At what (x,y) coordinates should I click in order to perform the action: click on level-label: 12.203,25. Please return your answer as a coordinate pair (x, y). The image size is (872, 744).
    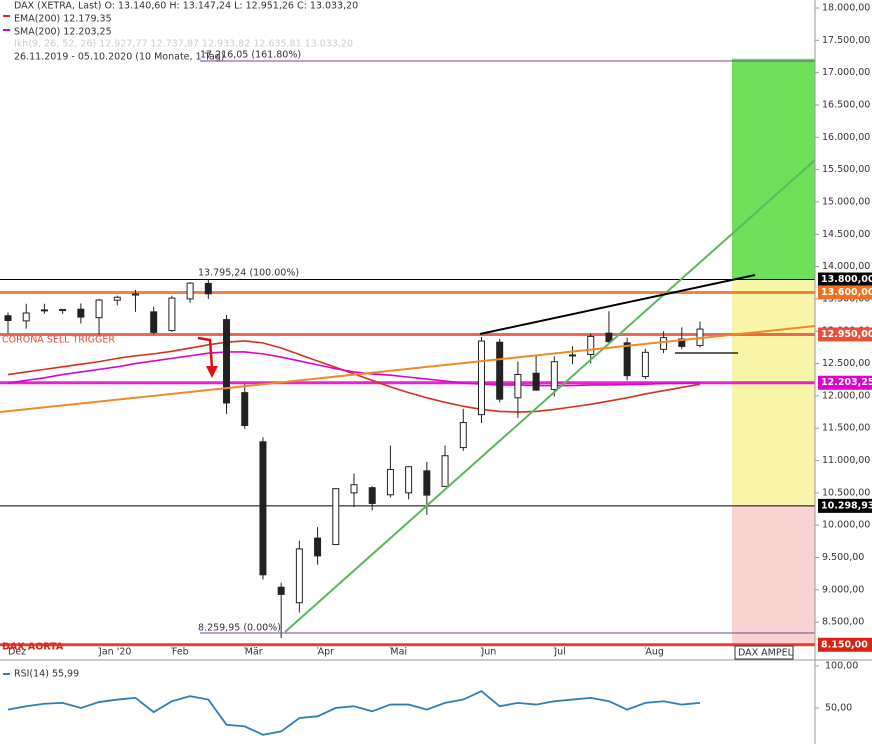
    Looking at the image, I should click on (846, 382).